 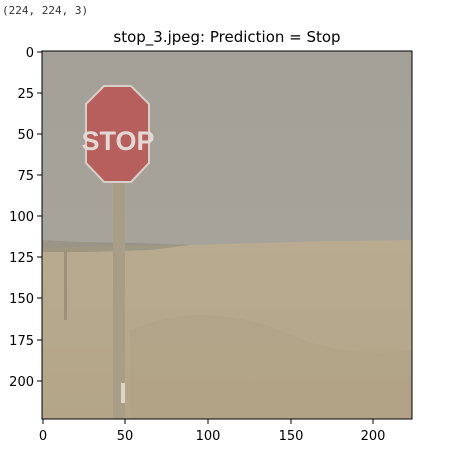 What do you see at coordinates (119, 298) in the screenshot?
I see `sign-pole` at bounding box center [119, 298].